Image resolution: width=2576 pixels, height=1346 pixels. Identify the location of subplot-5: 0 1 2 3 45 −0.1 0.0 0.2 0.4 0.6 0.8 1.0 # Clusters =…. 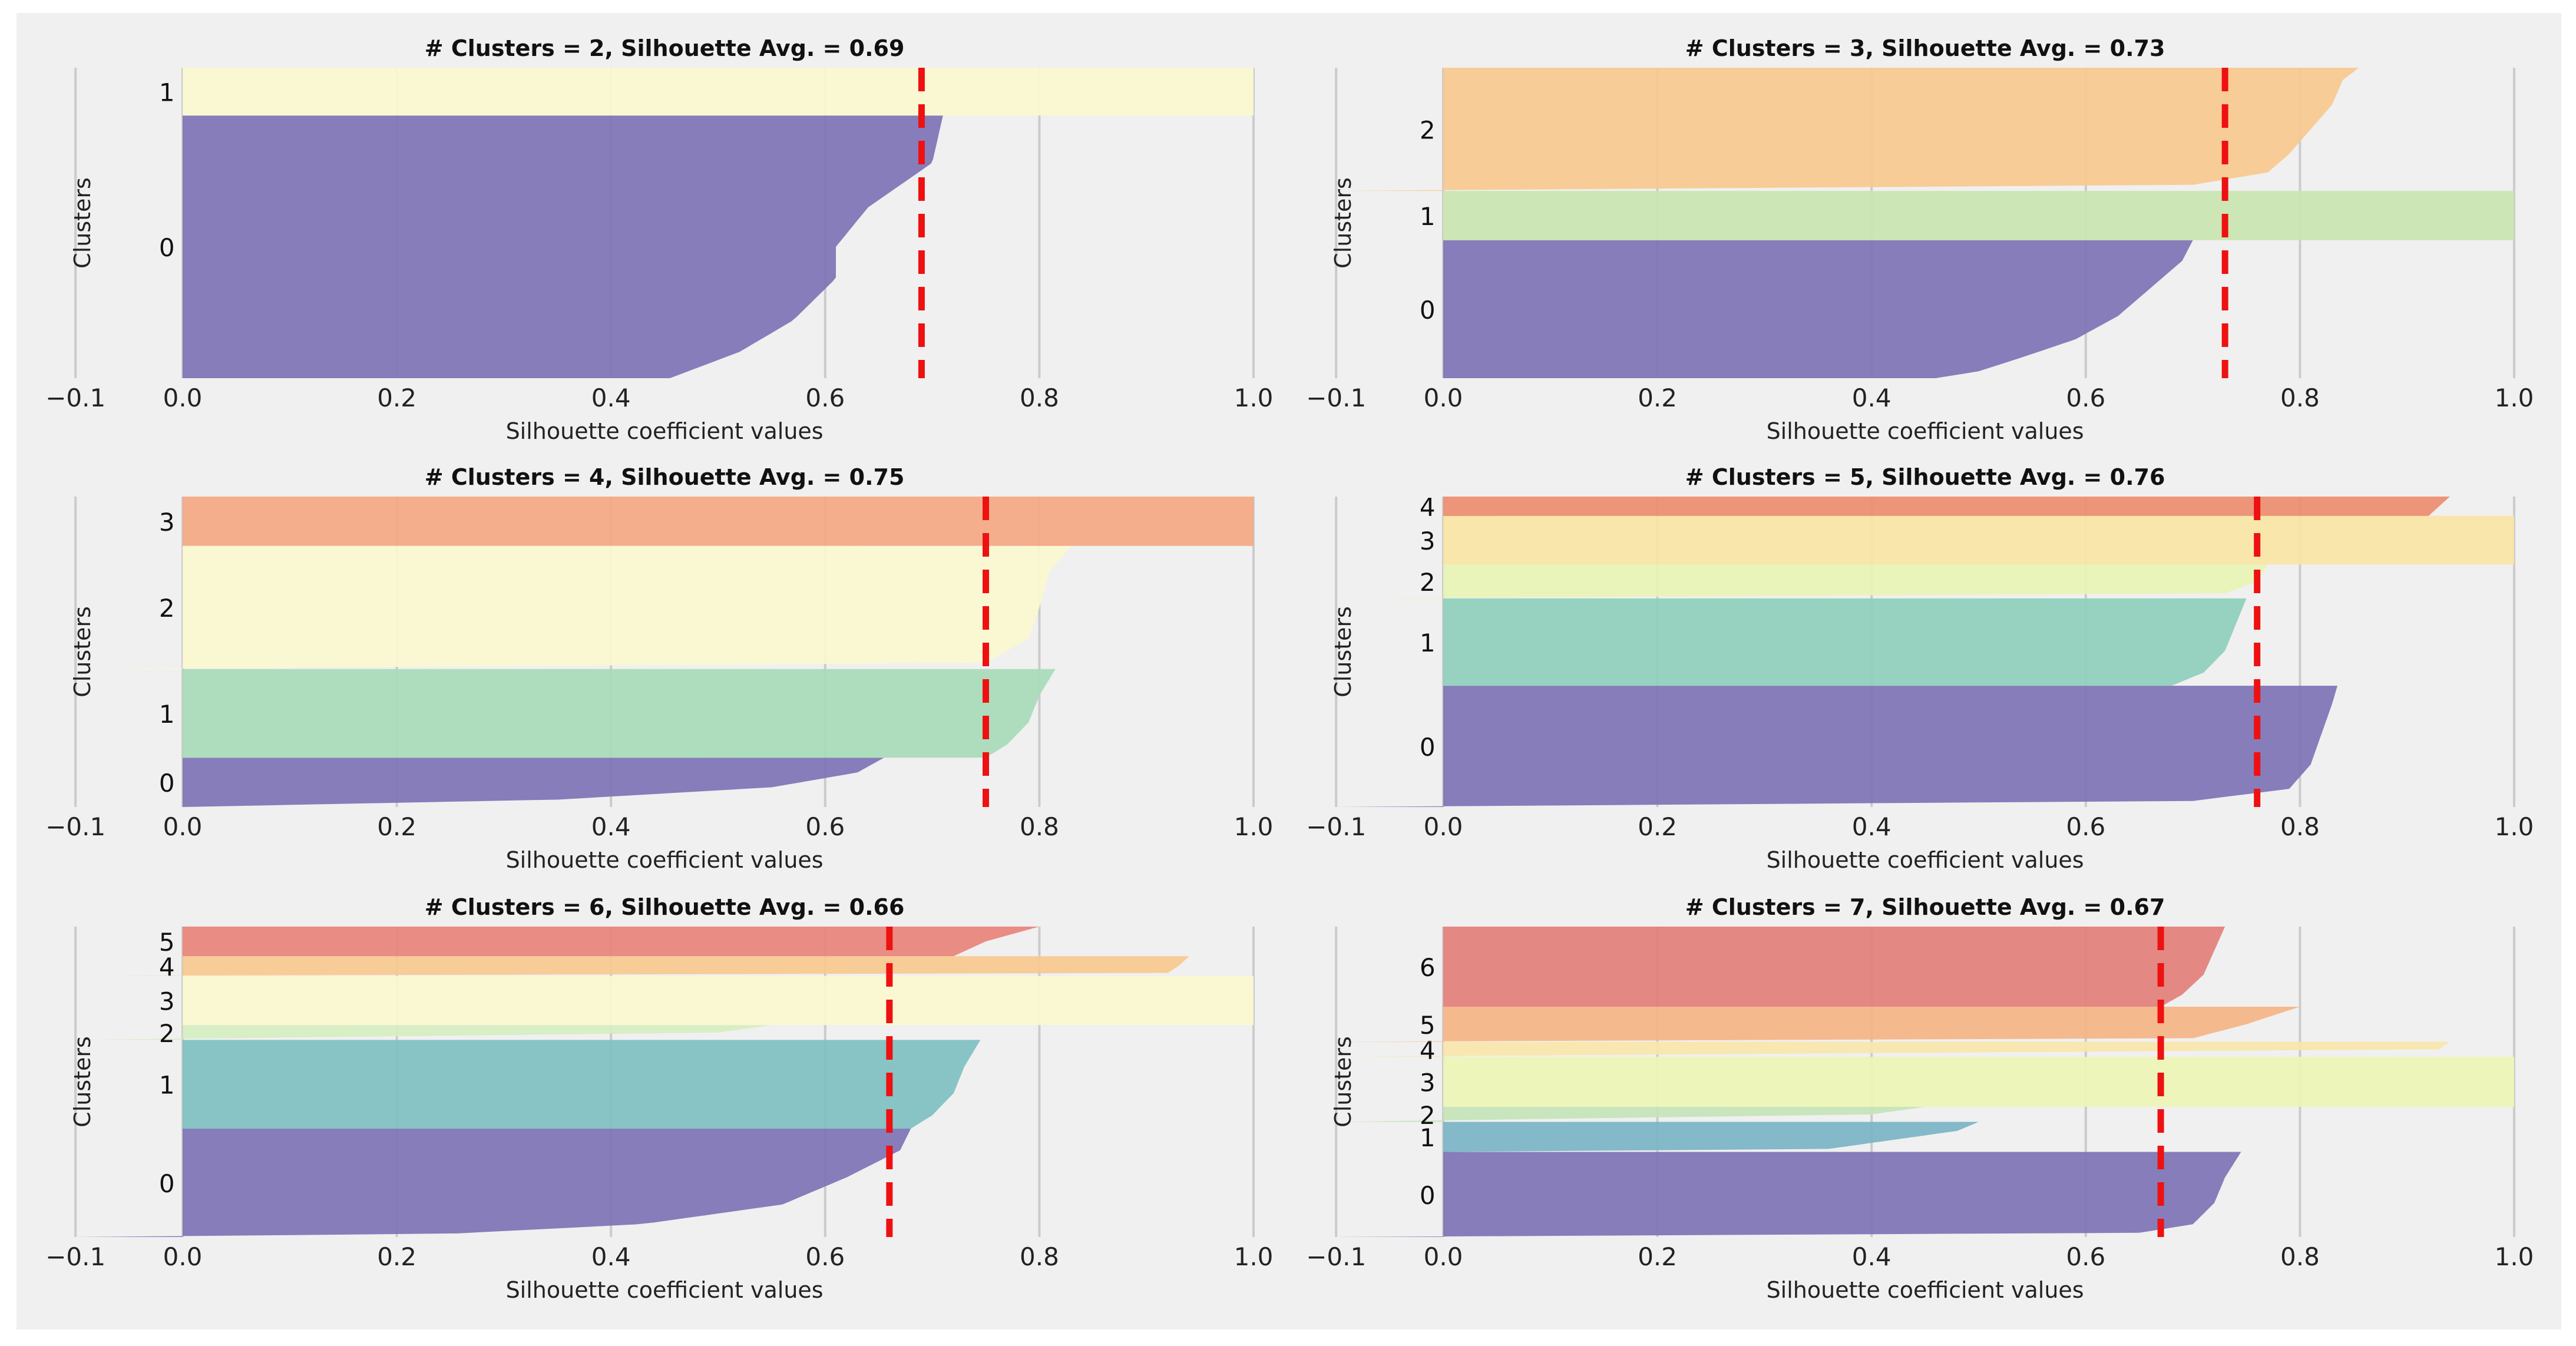
(659, 1098).